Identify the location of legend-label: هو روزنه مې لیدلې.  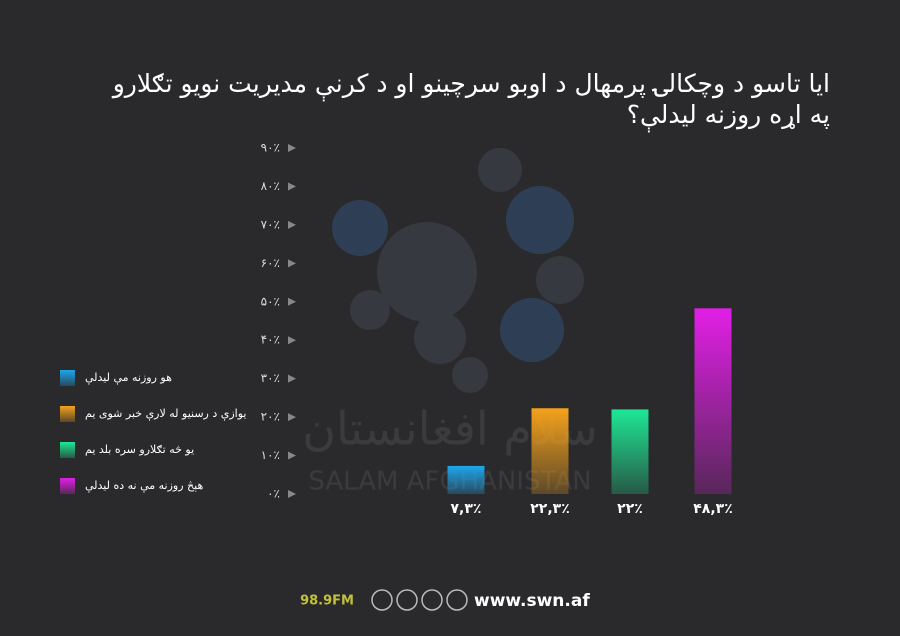
(128, 378).